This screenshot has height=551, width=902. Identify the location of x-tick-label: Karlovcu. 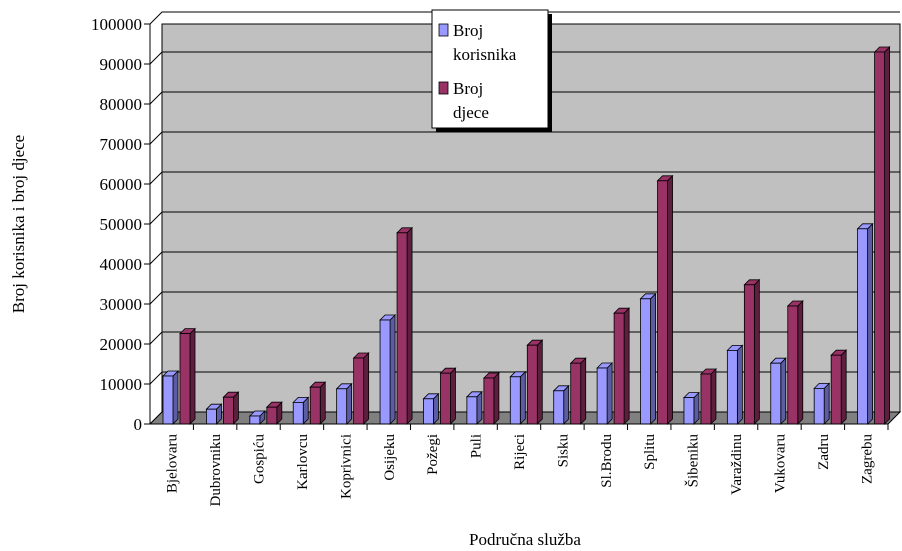
(303, 462).